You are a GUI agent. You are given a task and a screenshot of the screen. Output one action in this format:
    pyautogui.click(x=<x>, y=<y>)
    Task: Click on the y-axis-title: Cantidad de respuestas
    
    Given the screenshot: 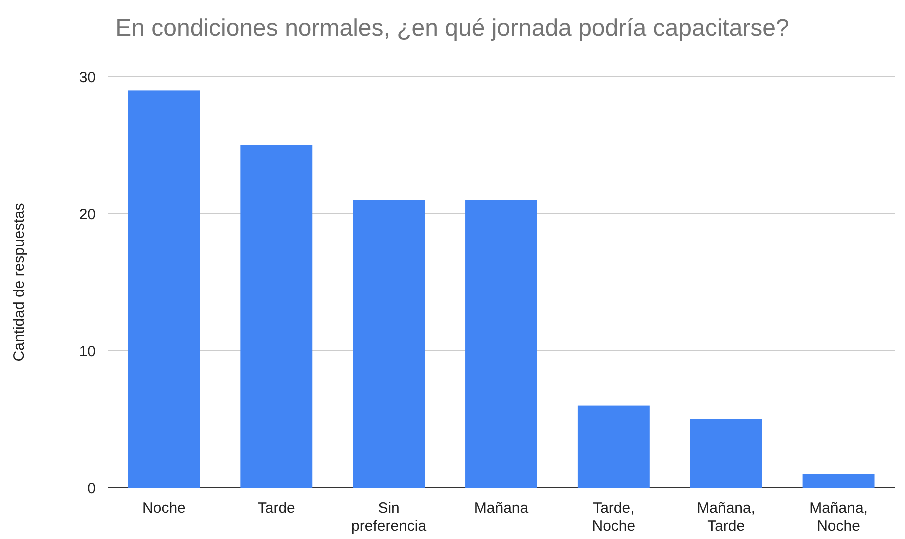 What is the action you would take?
    pyautogui.click(x=19, y=282)
    